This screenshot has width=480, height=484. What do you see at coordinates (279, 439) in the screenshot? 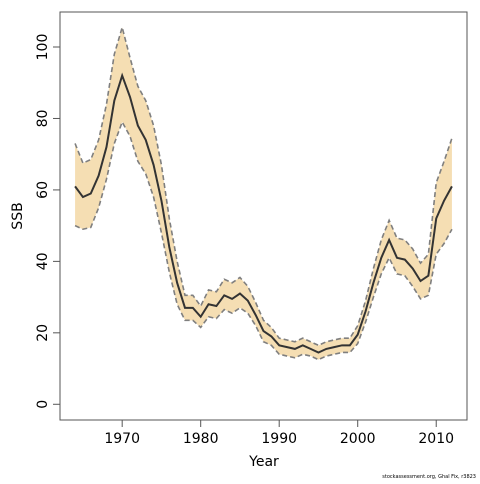
I see `x-tick-label: 1990` at bounding box center [279, 439].